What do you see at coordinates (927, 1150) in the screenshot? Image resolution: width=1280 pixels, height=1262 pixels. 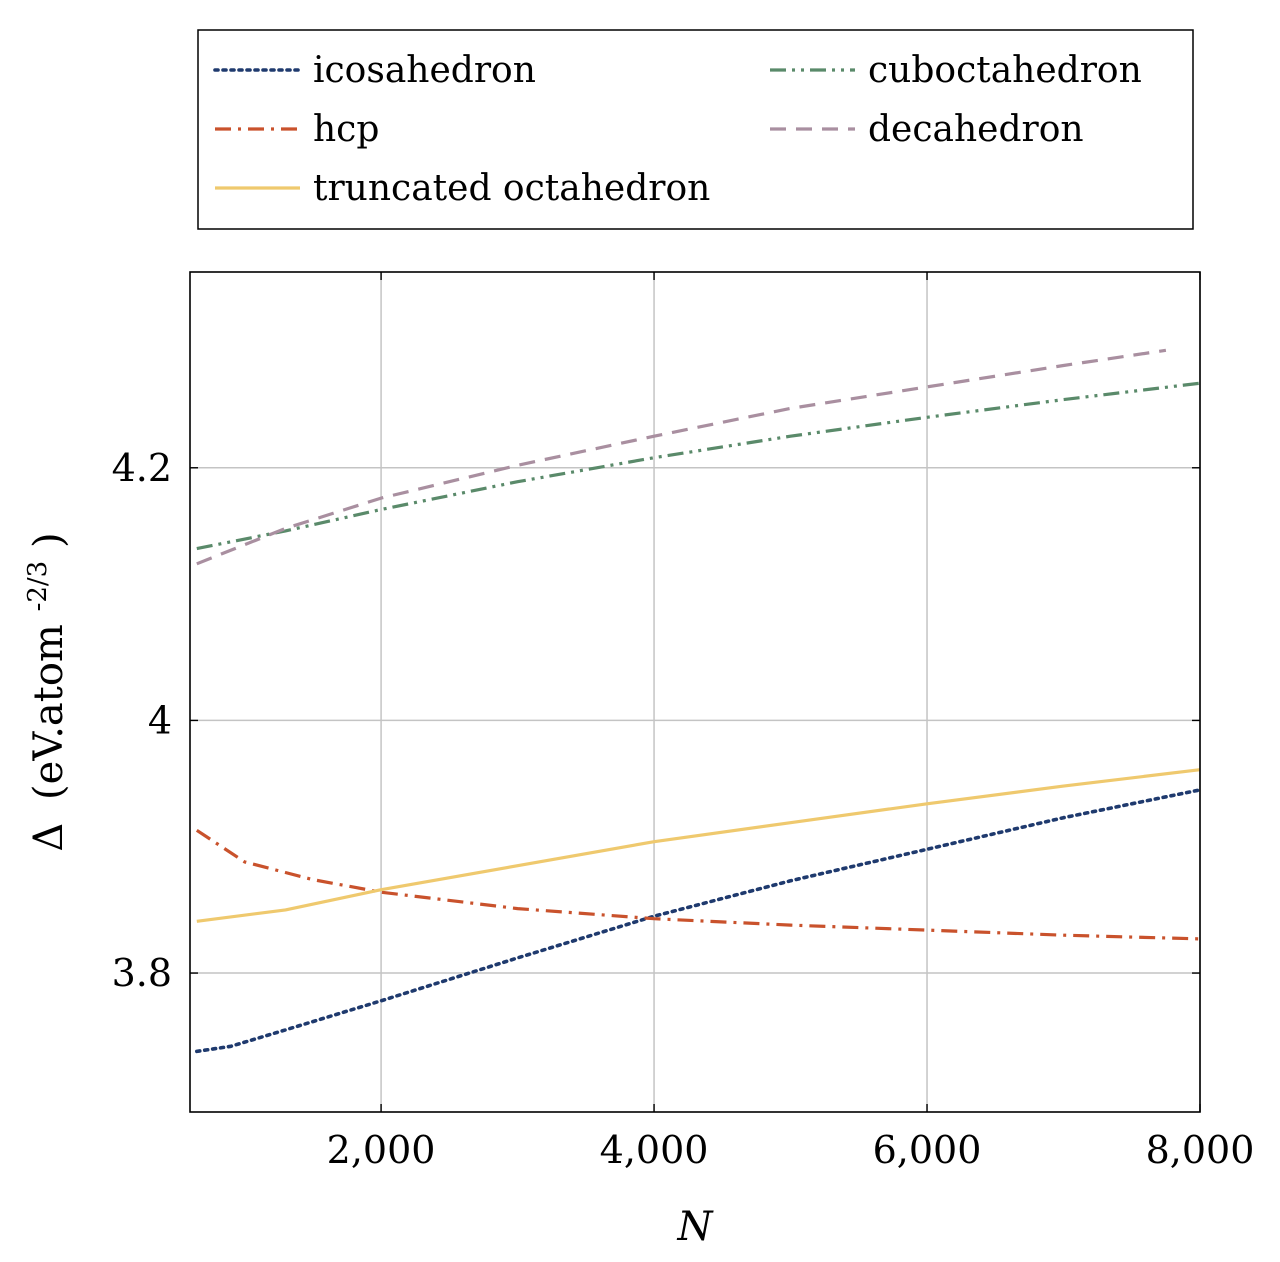 I see `x-tick-label: 6,000` at bounding box center [927, 1150].